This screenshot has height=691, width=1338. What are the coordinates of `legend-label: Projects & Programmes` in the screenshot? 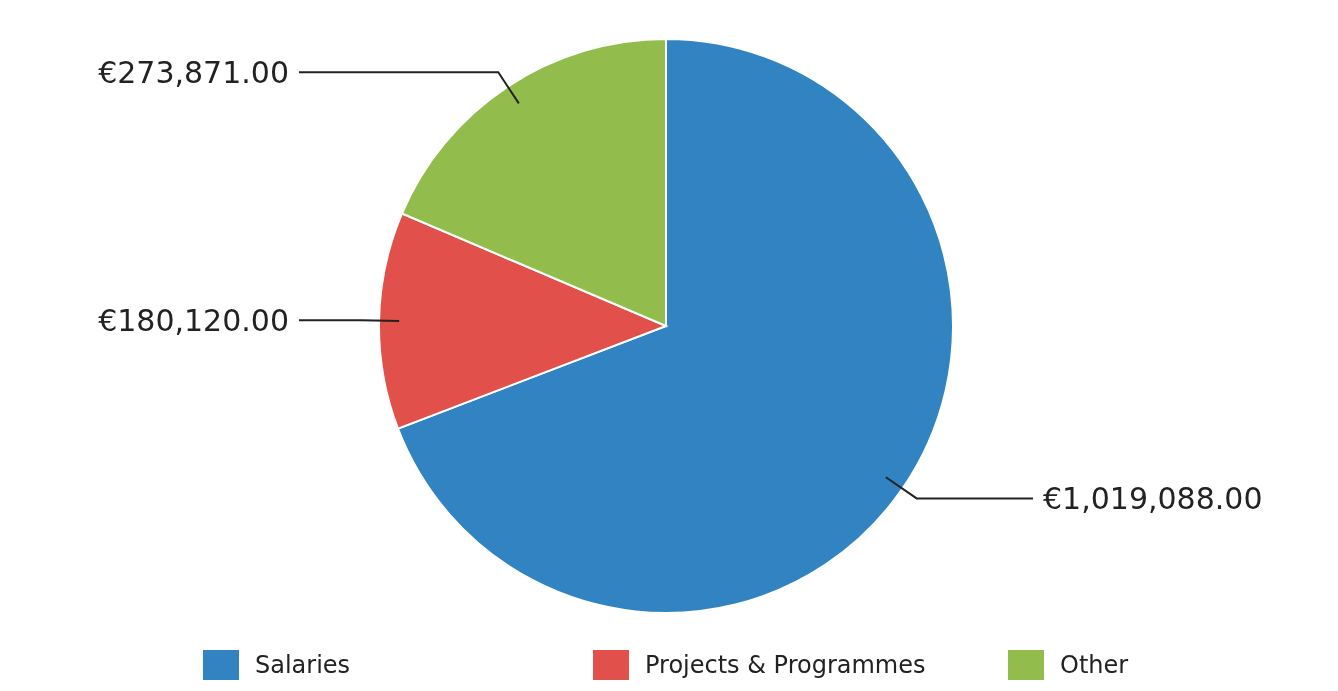 It's located at (785, 665).